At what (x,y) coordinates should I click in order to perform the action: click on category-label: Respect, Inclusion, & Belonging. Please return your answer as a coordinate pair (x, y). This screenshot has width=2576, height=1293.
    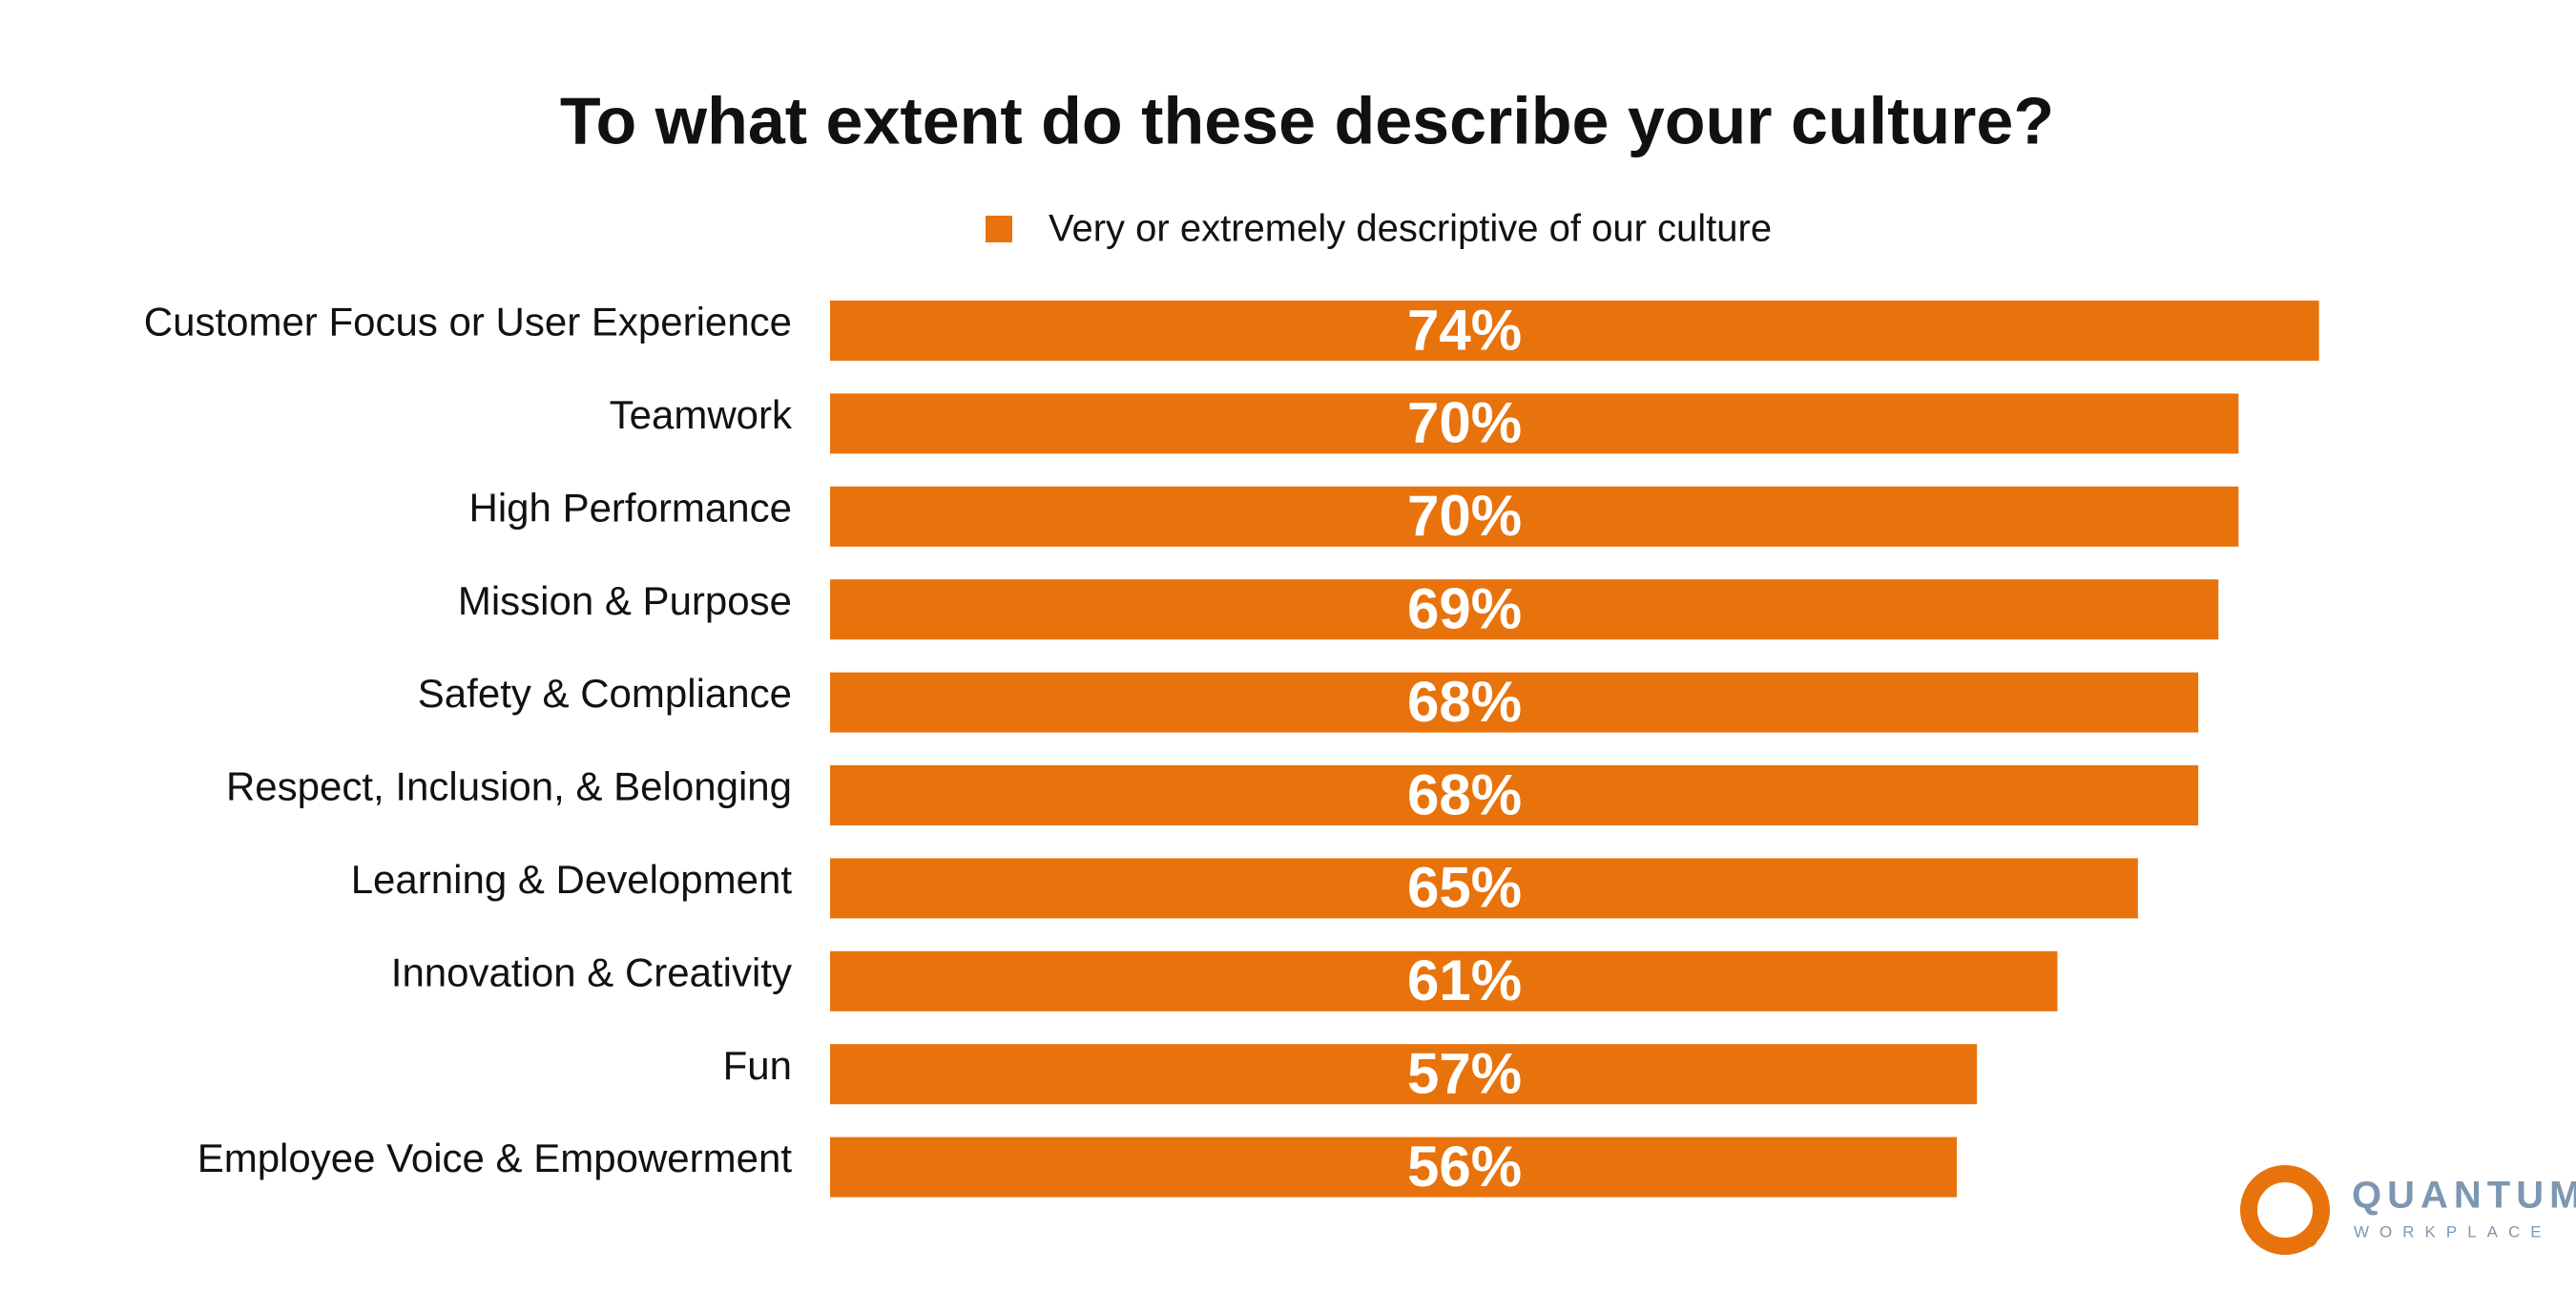
    Looking at the image, I should click on (509, 786).